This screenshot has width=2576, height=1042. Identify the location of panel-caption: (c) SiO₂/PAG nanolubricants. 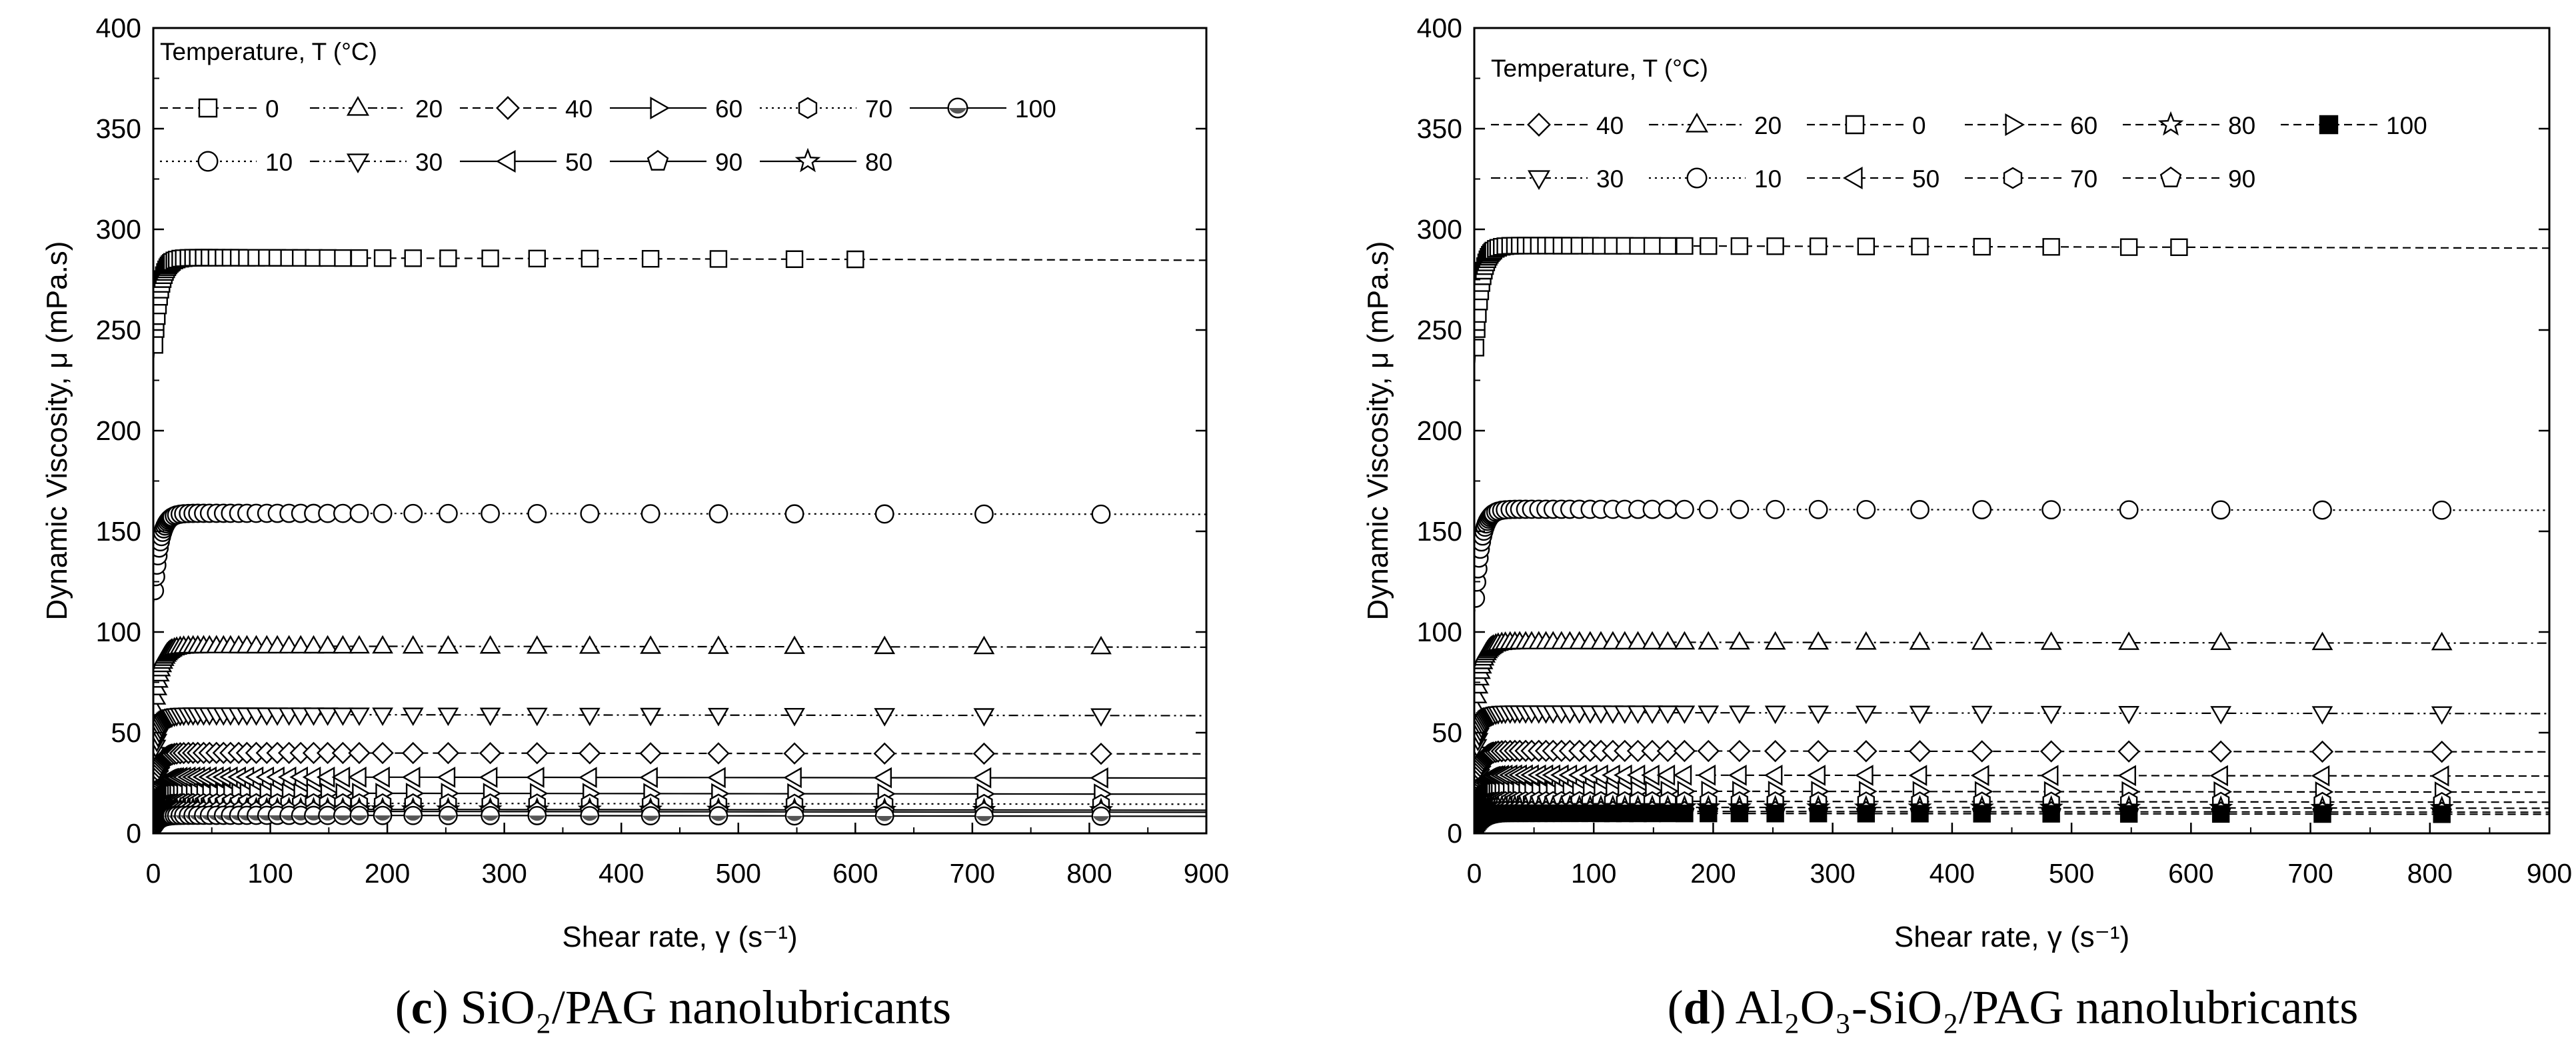
(673, 1007).